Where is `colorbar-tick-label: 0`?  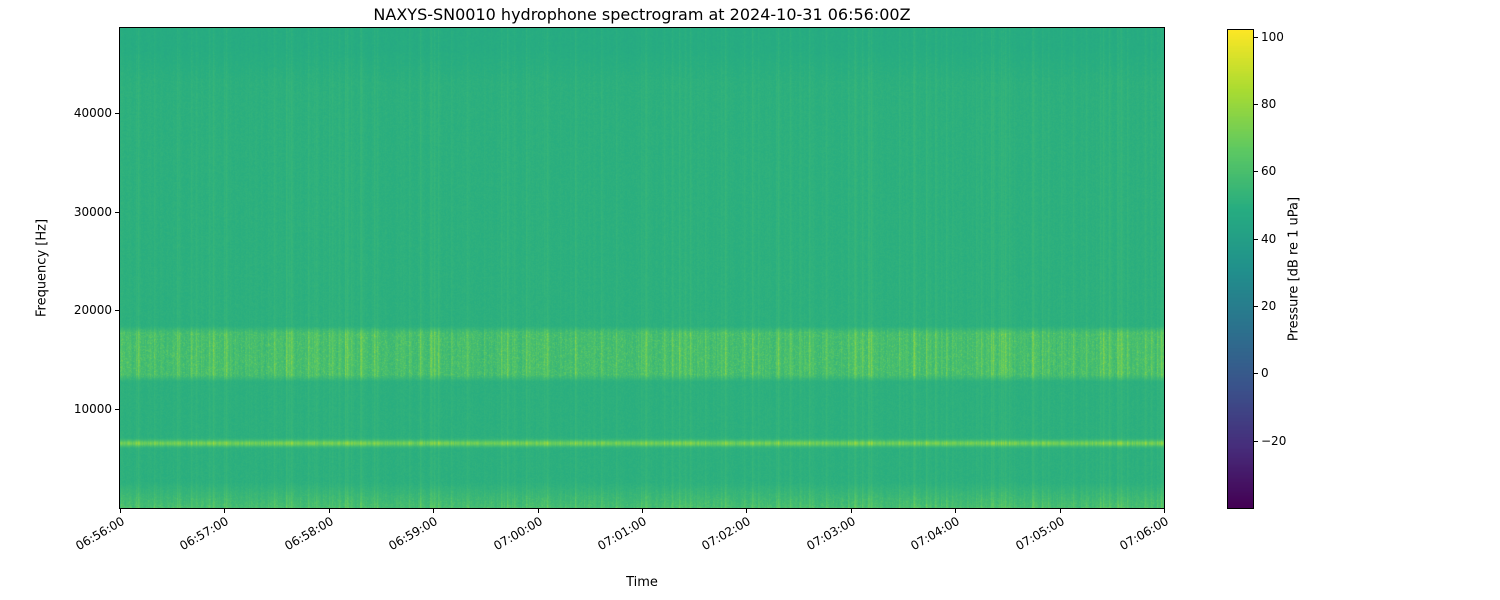 colorbar-tick-label: 0 is located at coordinates (1265, 373).